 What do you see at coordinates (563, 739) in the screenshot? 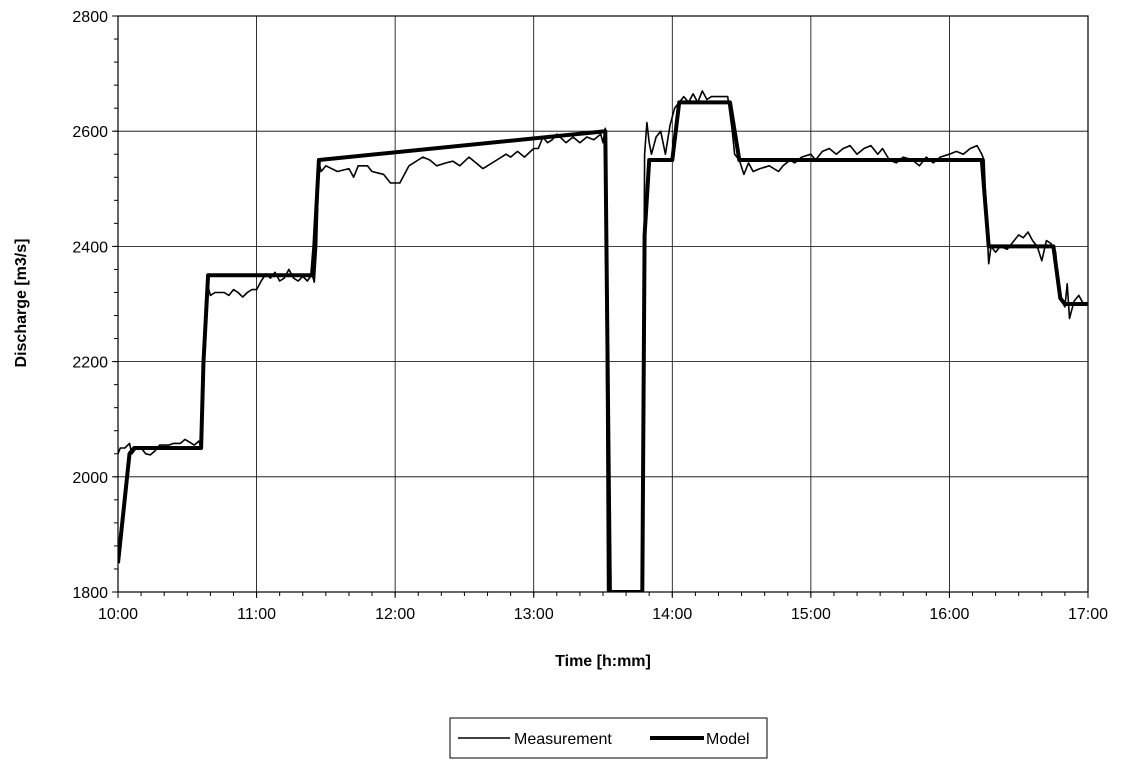
I see `legend-label-measurement: Measurement` at bounding box center [563, 739].